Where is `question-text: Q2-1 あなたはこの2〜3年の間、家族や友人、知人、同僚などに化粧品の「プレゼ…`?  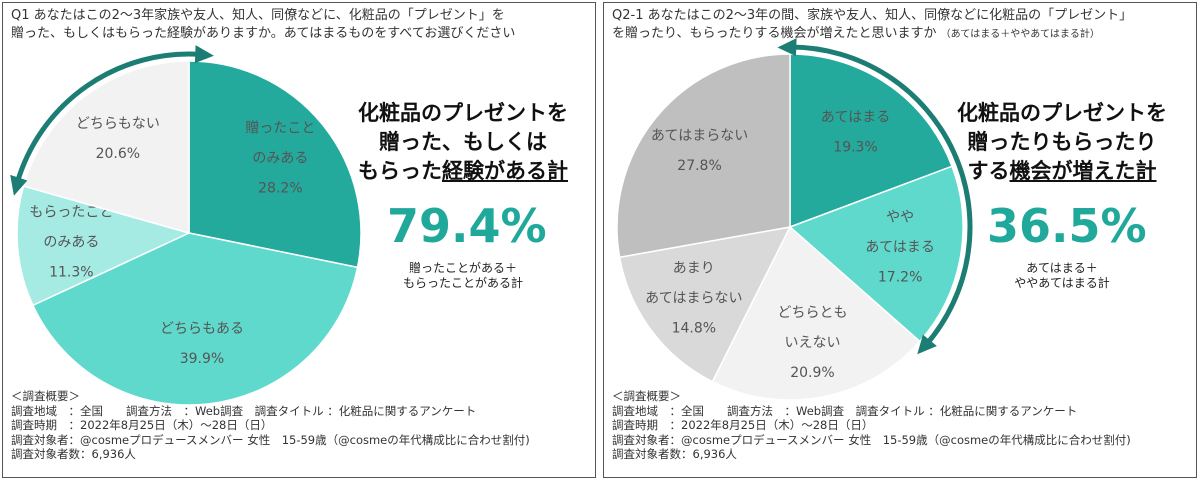 question-text: Q2-1 あなたはこの2〜3年の間、家族や友人、知人、同僚などに化粧品の「プレゼ… is located at coordinates (872, 25).